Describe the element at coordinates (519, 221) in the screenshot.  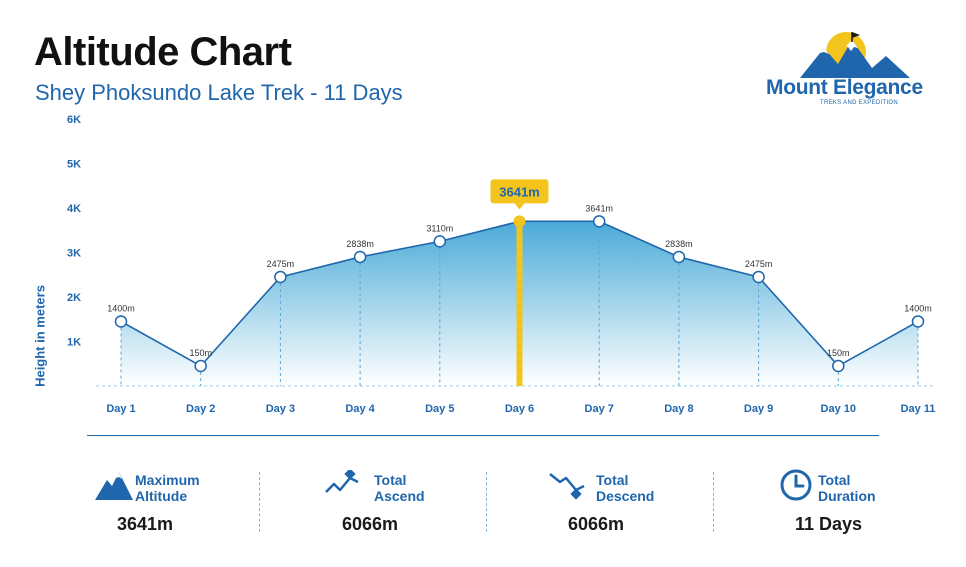
I see `highlight-point` at that location.